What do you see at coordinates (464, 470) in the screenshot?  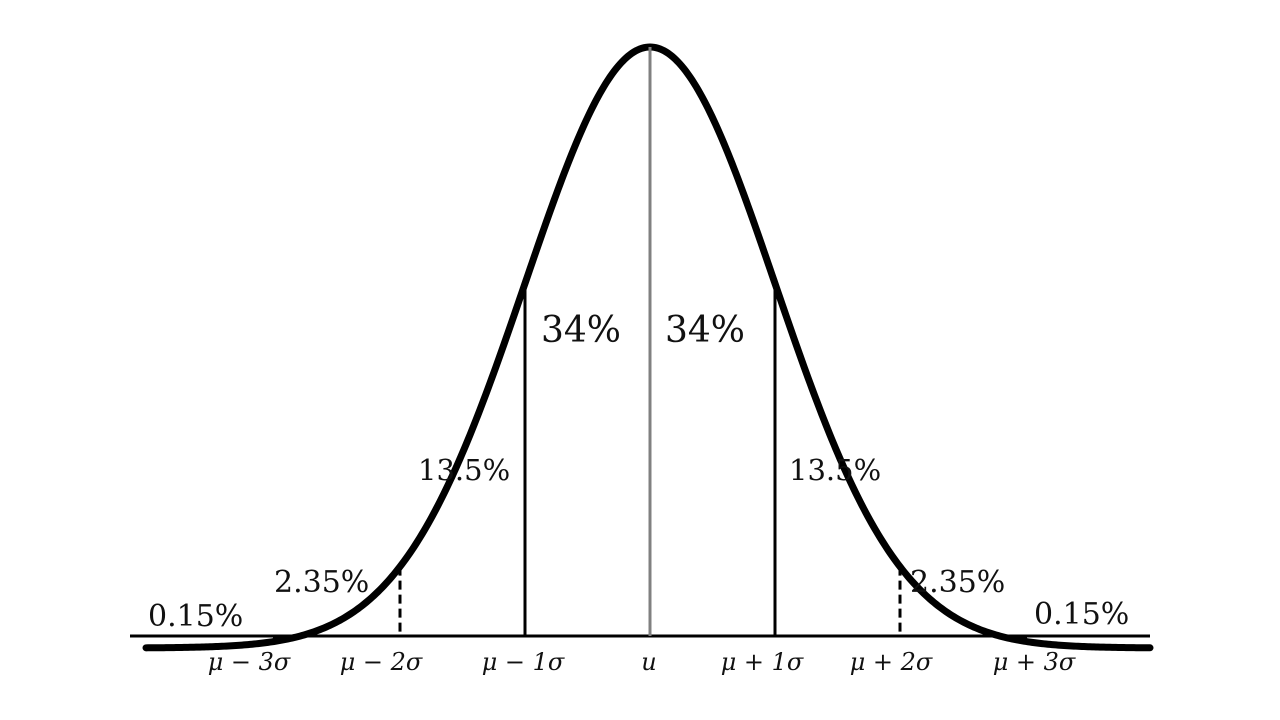 I see `region-label-left-2sigma: 13.5%` at bounding box center [464, 470].